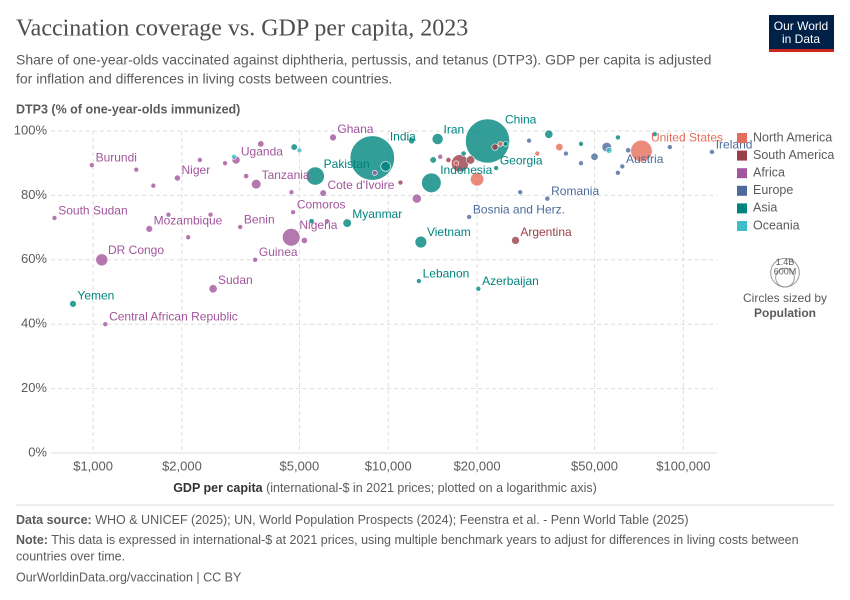 This screenshot has height=600, width=850. I want to click on y-axis-label: DTP3 (% of one-year-olds immunized), so click(128, 109).